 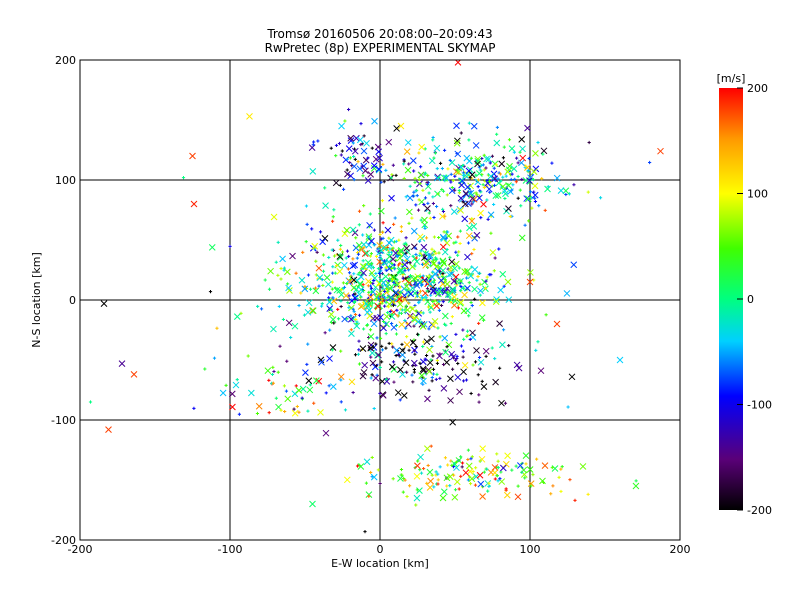 I want to click on chart-subtitle: RwPretec (8p) EXPERIMENTAL SKYMAP, so click(x=380, y=48).